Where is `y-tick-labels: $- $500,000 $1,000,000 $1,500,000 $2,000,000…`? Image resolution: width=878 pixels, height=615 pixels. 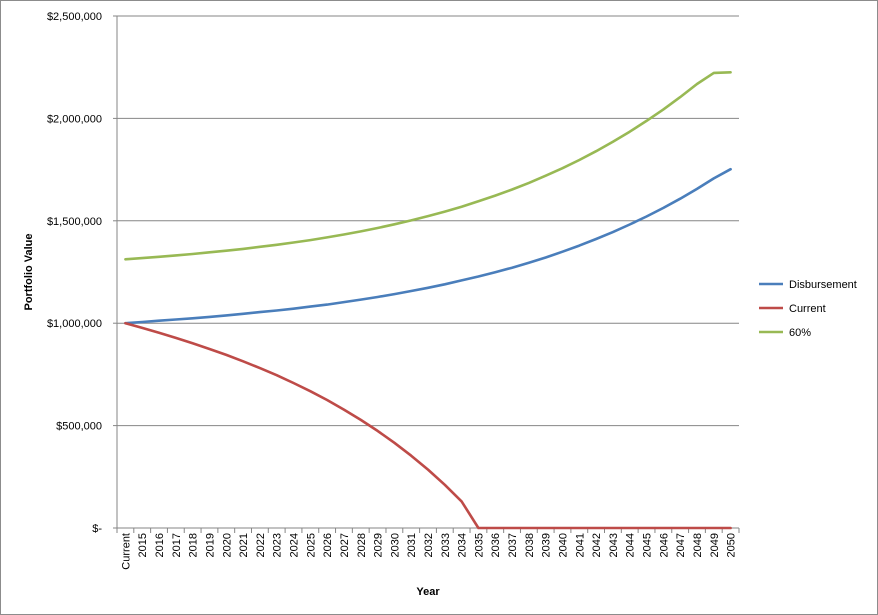 y-tick-labels: $- $500,000 $1,000,000 $1,500,000 $2,000,000… is located at coordinates (74, 273).